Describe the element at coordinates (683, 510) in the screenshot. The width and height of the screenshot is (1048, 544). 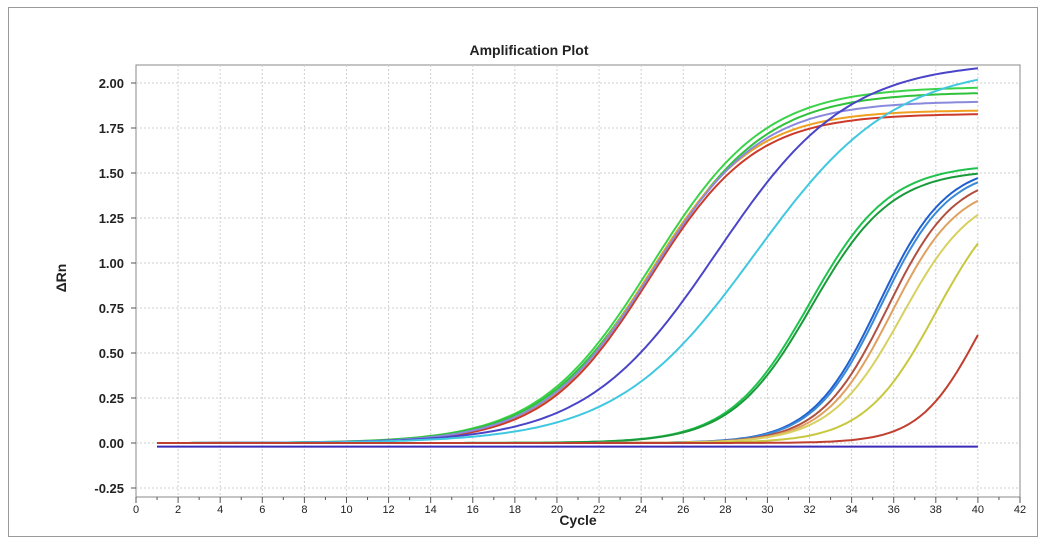
I see `x-tick-label: 26` at that location.